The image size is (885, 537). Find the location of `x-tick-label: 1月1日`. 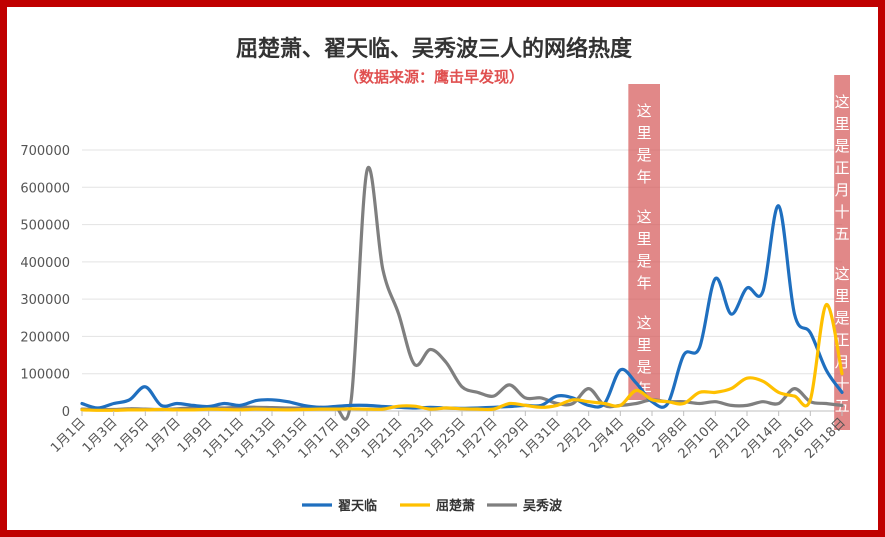

x-tick-label: 1月1日 is located at coordinates (68, 435).